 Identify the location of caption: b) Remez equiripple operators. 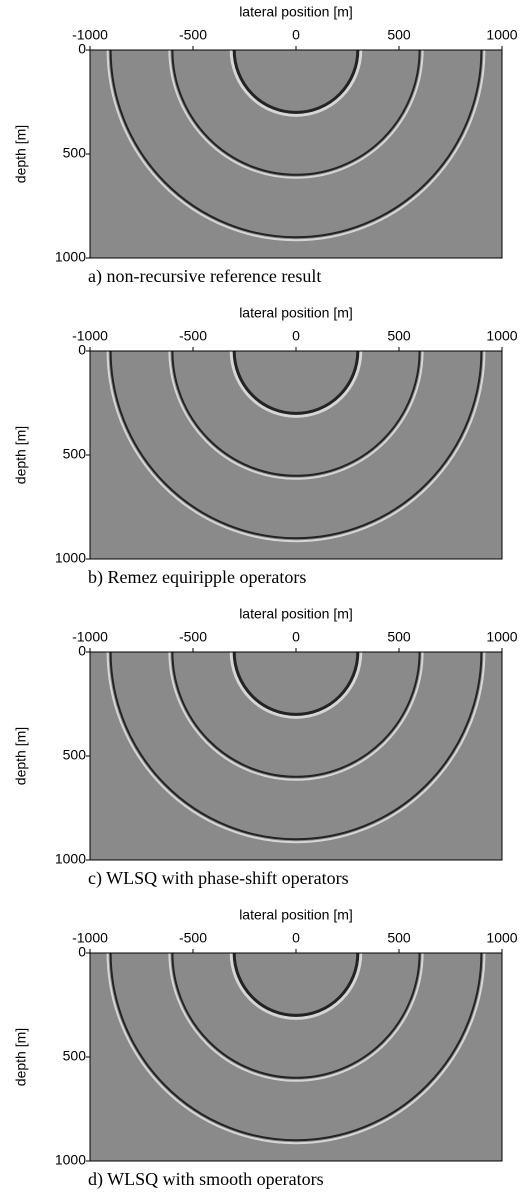
(197, 577).